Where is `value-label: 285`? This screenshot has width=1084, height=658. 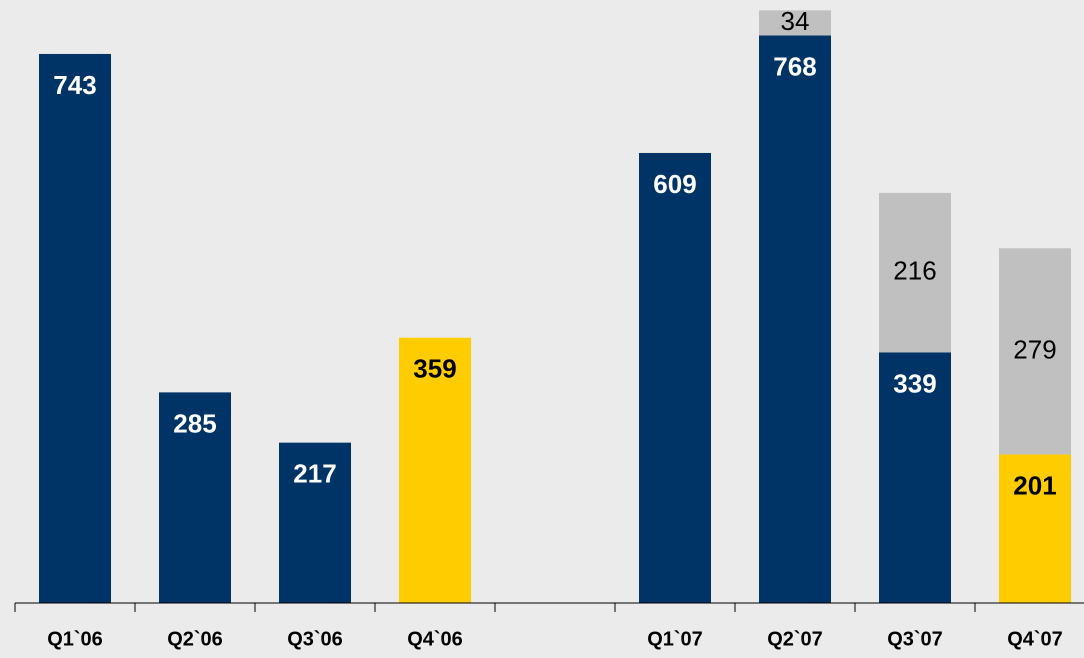 value-label: 285 is located at coordinates (194, 423).